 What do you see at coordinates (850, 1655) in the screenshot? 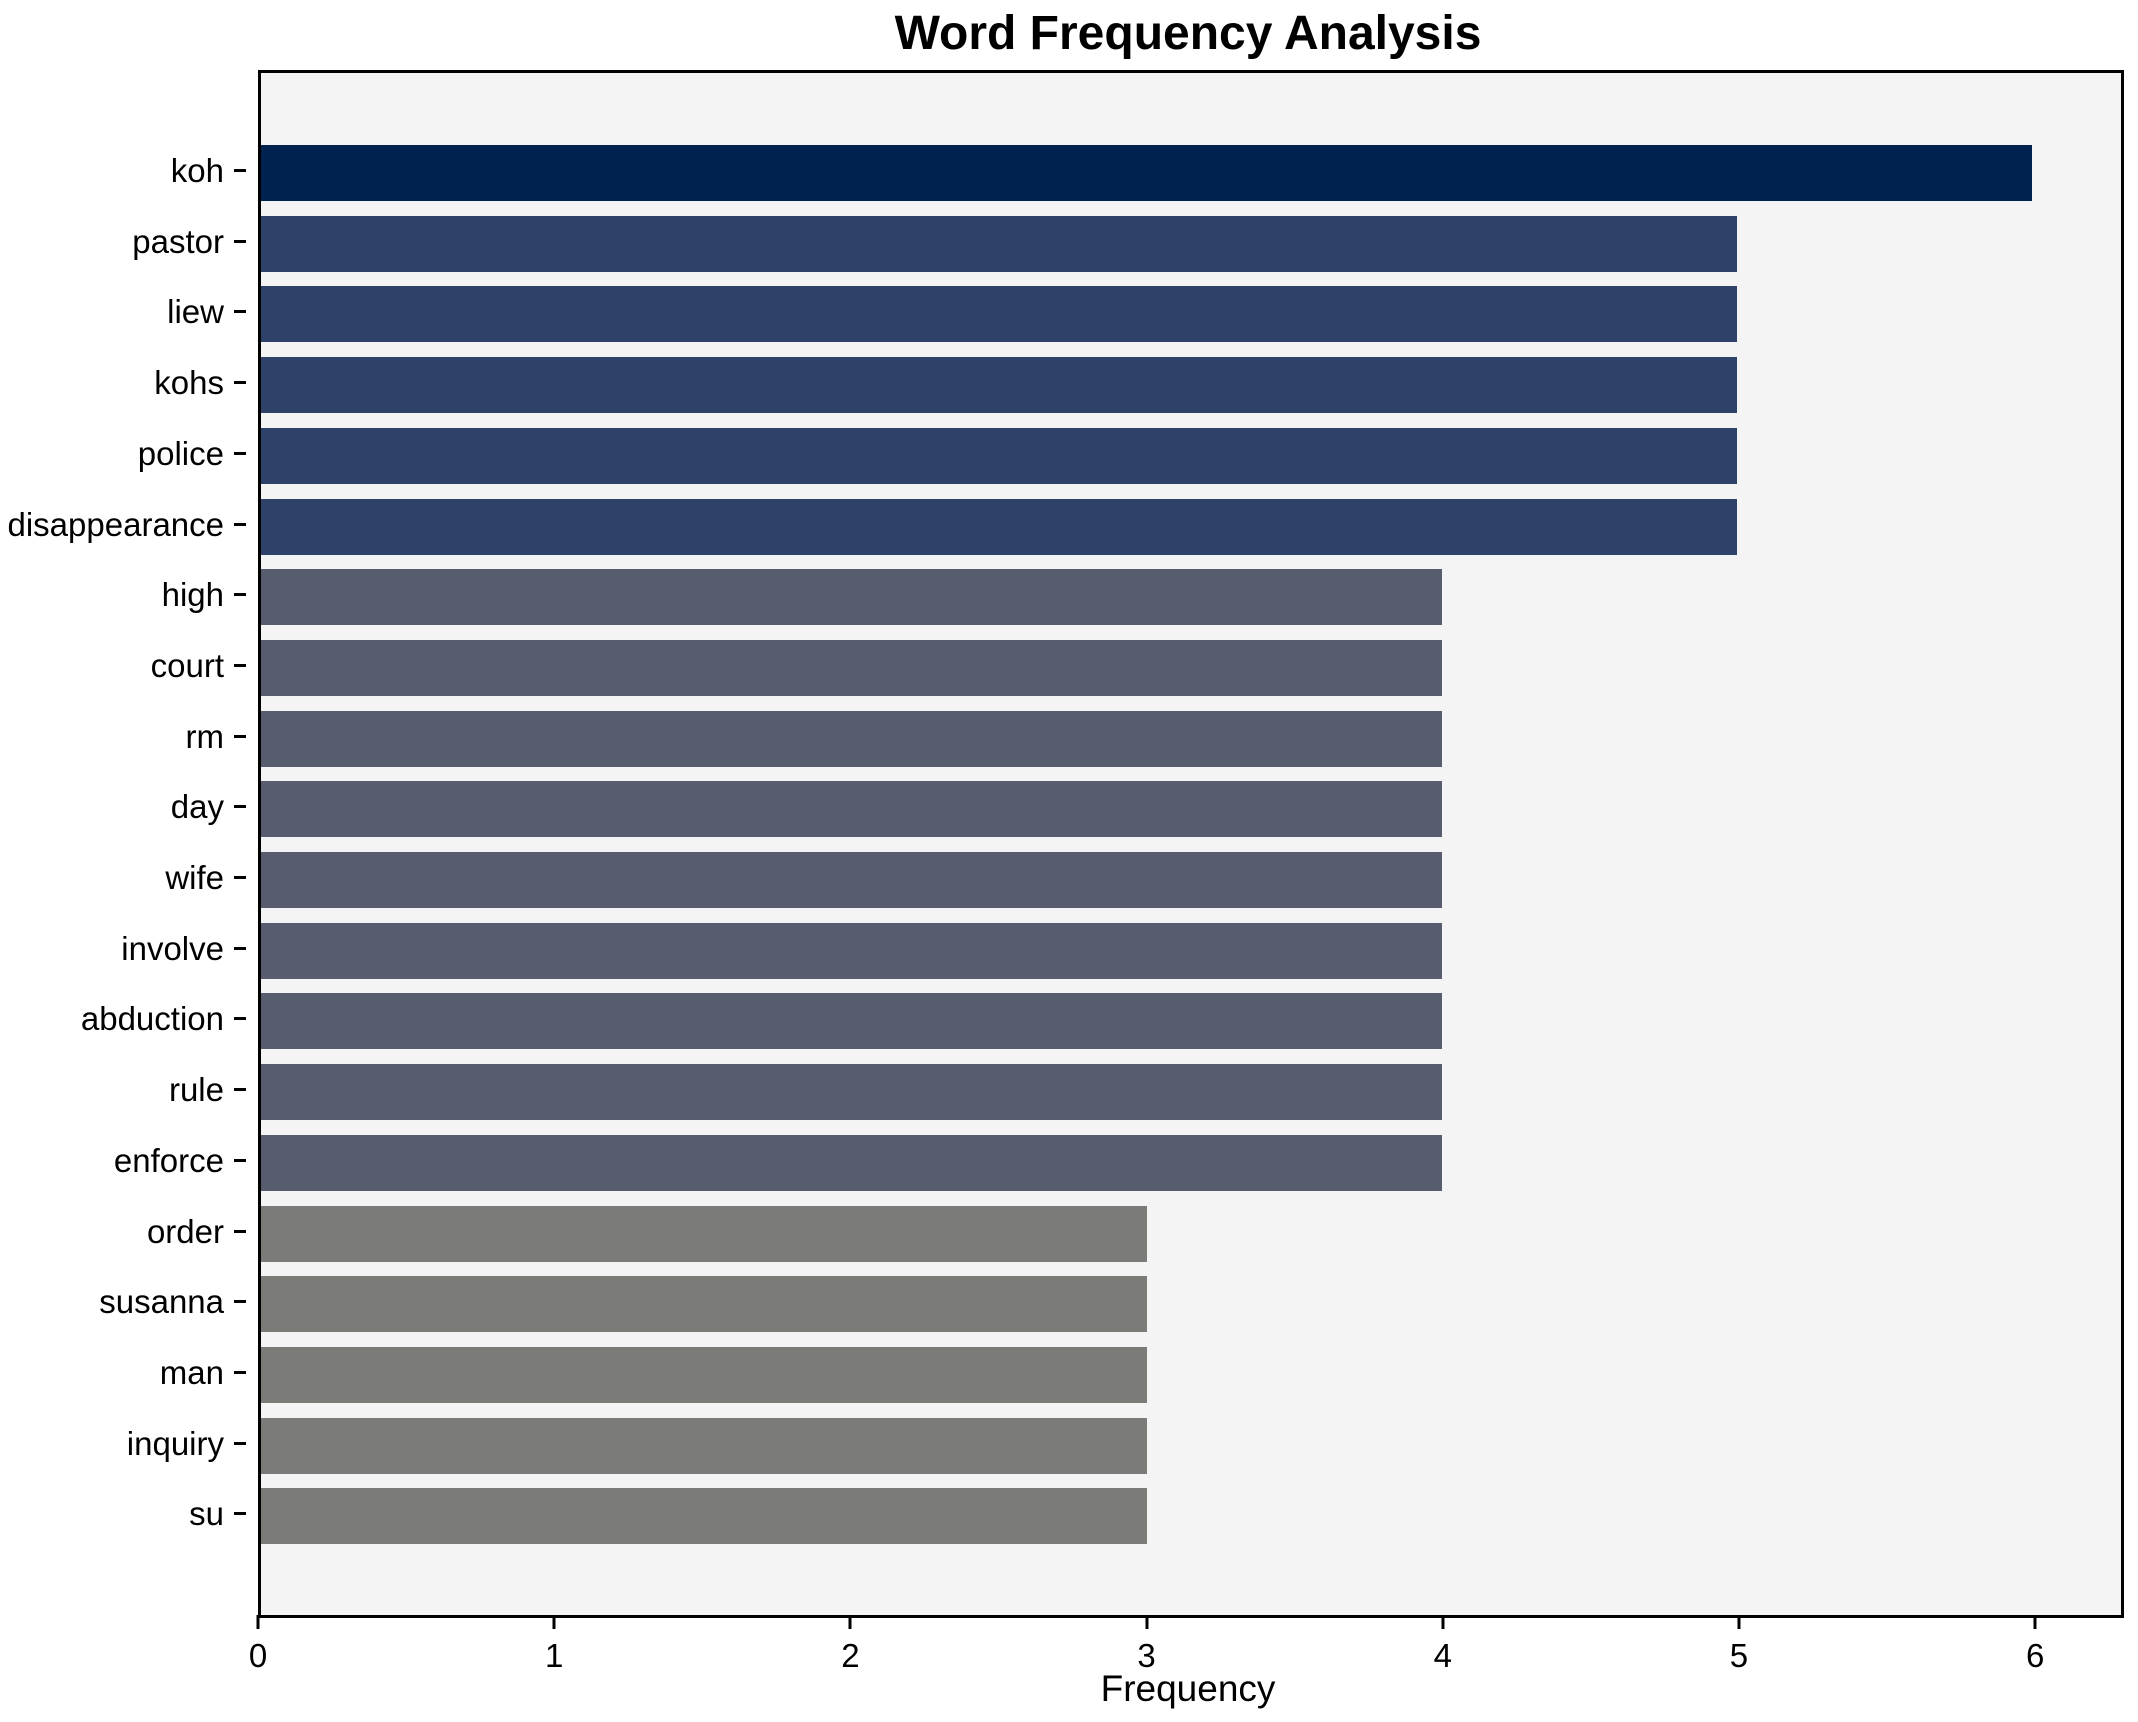
I see `x-tick-label: 2` at bounding box center [850, 1655].